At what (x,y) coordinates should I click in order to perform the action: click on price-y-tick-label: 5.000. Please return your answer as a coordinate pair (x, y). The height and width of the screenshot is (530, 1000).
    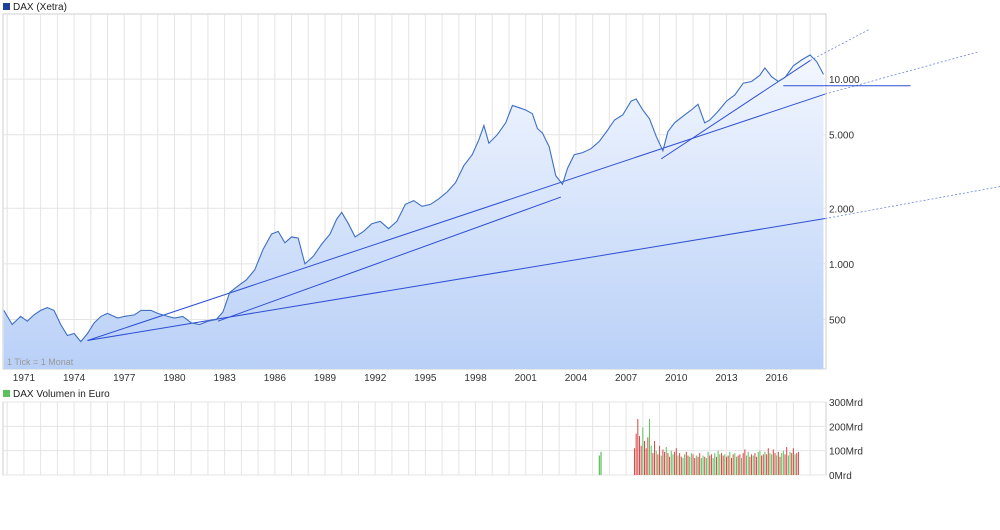
    Looking at the image, I should click on (841, 136).